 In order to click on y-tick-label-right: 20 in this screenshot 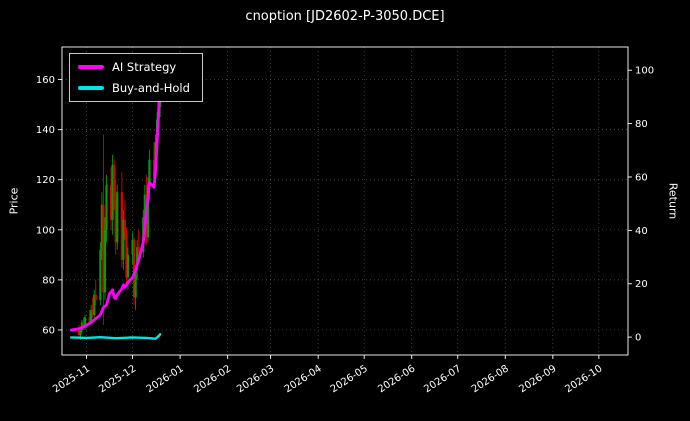, I will do `click(641, 284)`.